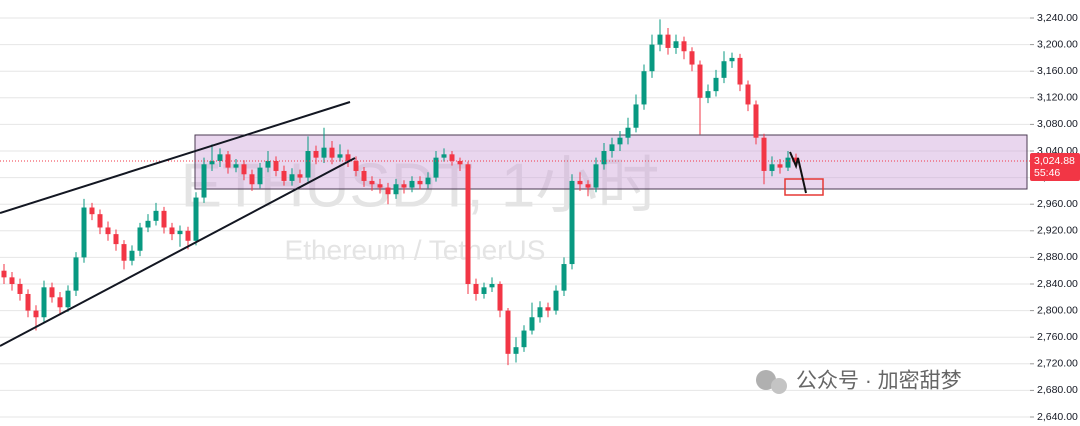  I want to click on y-tick-label: 2,720.00, so click(1057, 364).